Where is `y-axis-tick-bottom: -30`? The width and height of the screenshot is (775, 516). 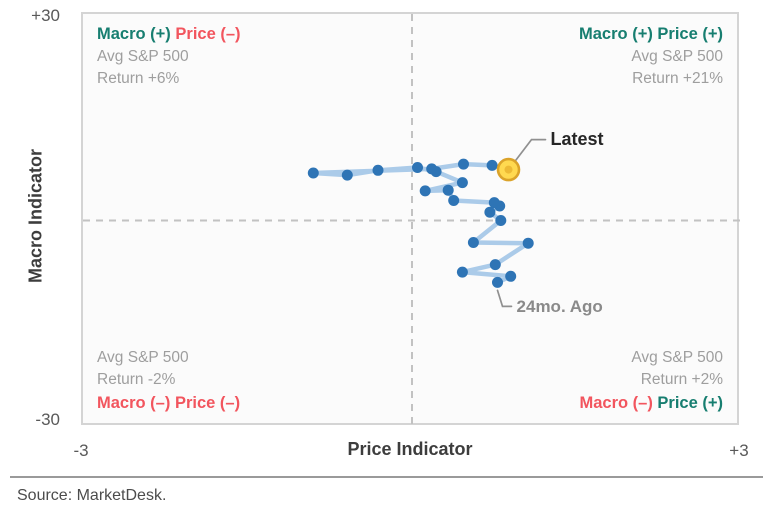
y-axis-tick-bottom: -30 is located at coordinates (47, 419).